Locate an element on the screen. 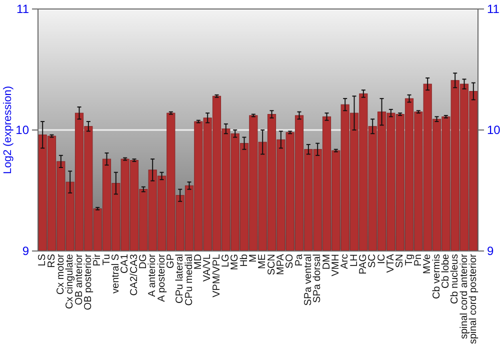 The height and width of the screenshot is (350, 500). x-tick-label: MPA is located at coordinates (280, 264).